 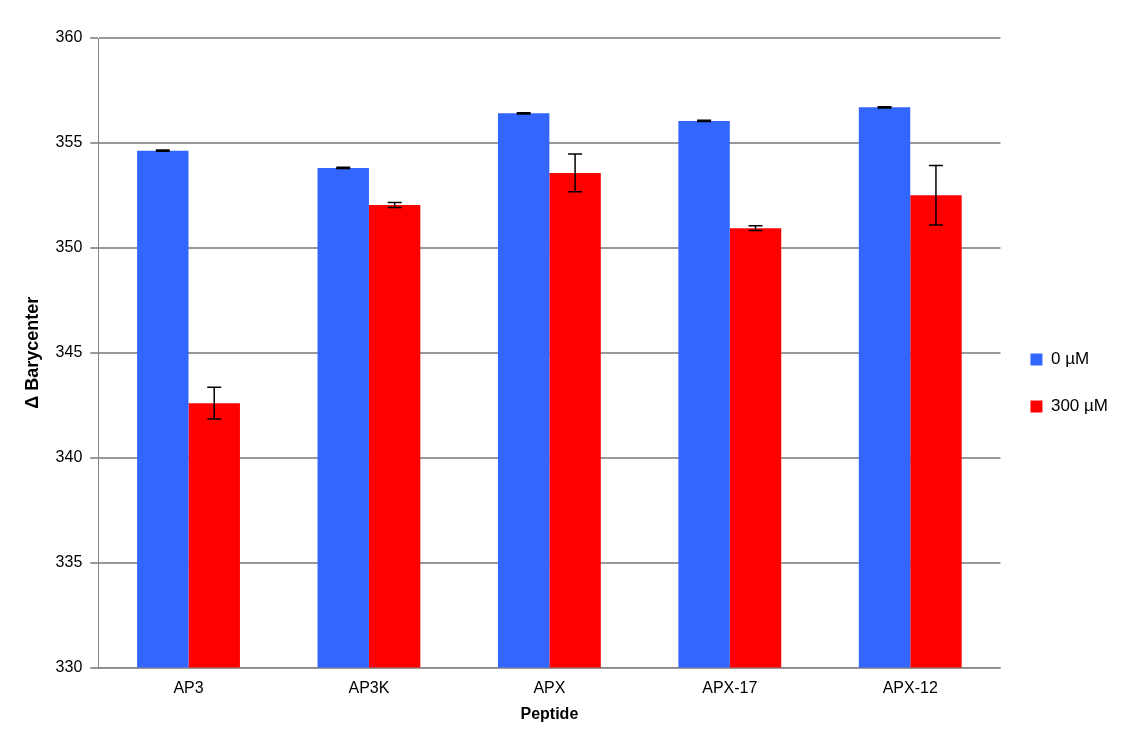 What do you see at coordinates (1079, 406) in the screenshot?
I see `legend-label: 300 µM` at bounding box center [1079, 406].